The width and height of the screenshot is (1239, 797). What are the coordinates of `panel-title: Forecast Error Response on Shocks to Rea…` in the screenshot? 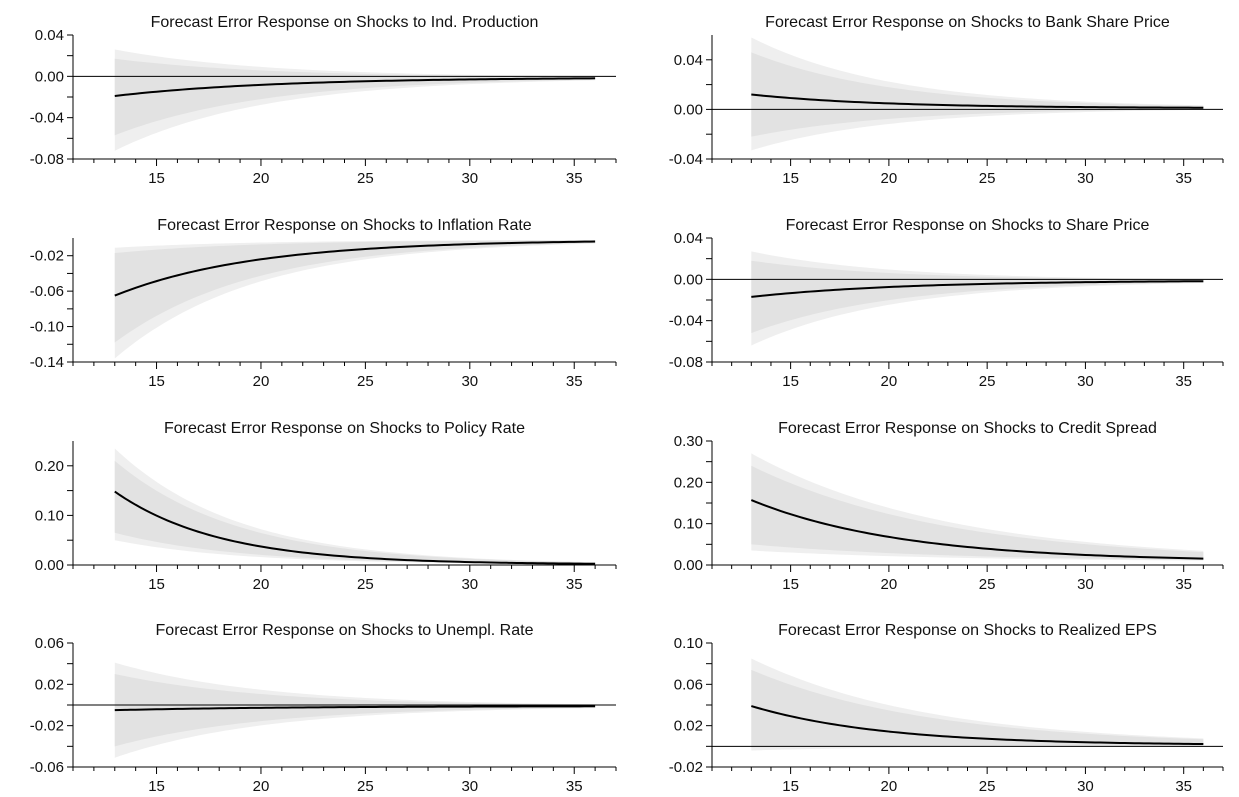 It's located at (967, 630).